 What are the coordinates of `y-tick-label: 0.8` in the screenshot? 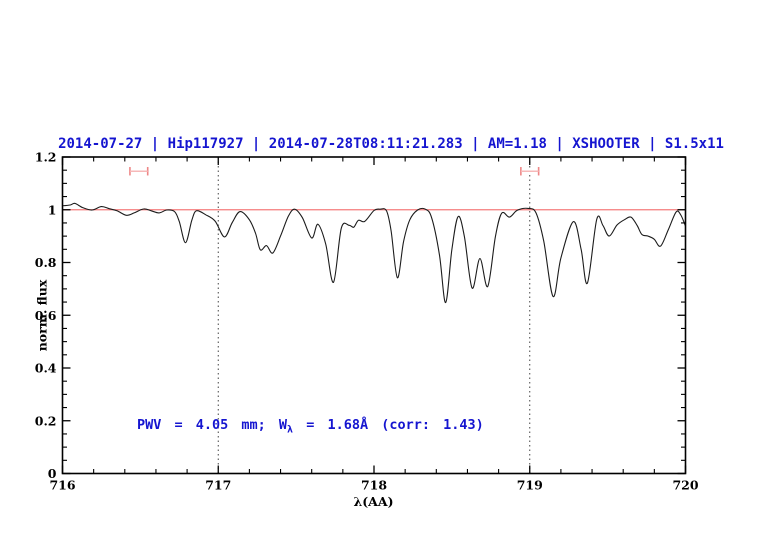 It's located at (46, 262).